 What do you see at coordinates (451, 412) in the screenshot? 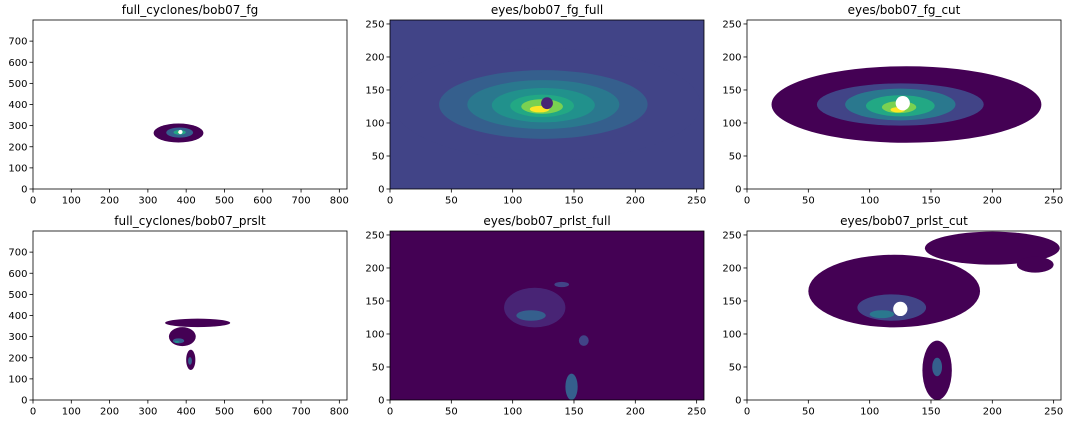
I see `x-tick-label: 50` at bounding box center [451, 412].